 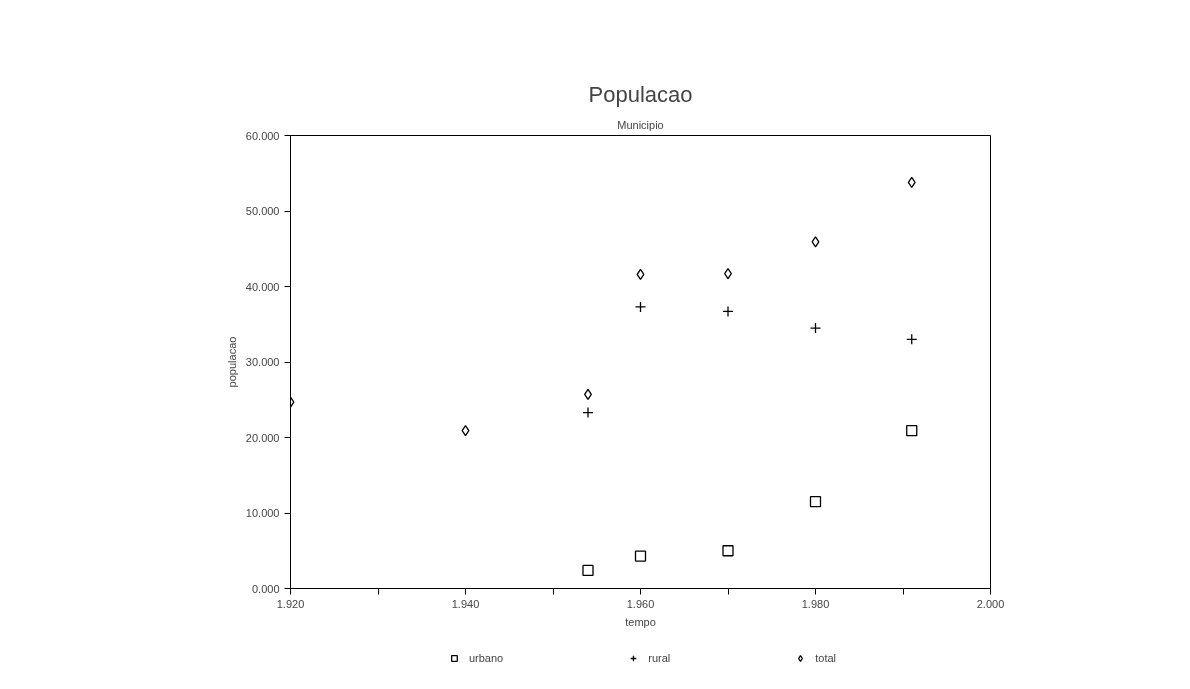 What do you see at coordinates (640, 124) in the screenshot?
I see `chart-subtitle: Municipio` at bounding box center [640, 124].